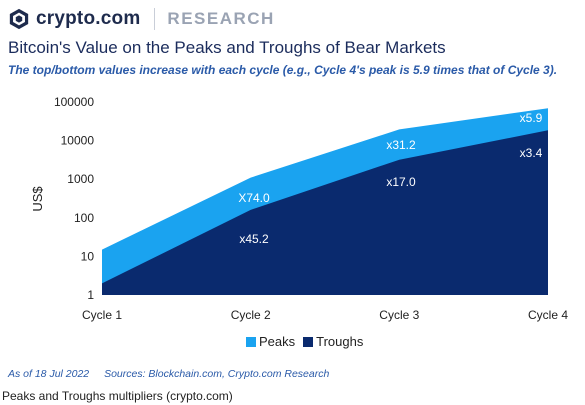  I want to click on legend-label-peaks: Peaks, so click(277, 341).